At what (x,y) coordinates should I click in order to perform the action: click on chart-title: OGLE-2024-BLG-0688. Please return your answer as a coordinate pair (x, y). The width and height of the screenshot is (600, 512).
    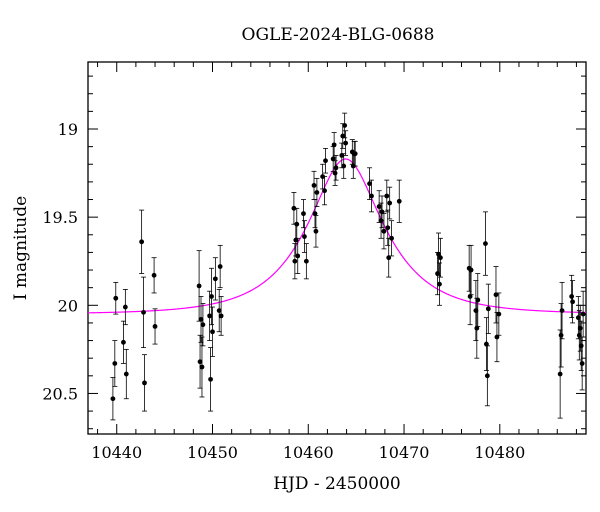
    Looking at the image, I should click on (338, 35).